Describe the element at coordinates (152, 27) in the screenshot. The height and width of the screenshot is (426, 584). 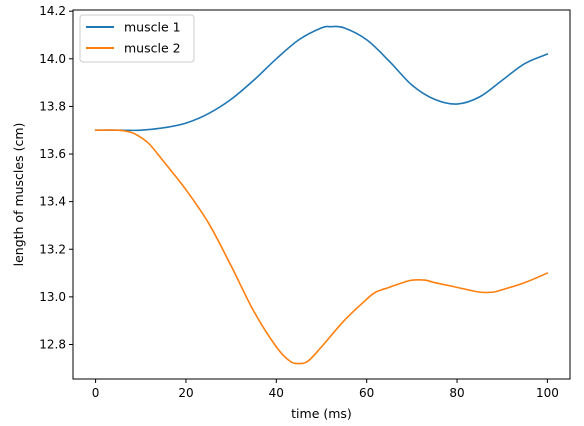
I see `legend-label-muscle-1: muscle 1` at that location.